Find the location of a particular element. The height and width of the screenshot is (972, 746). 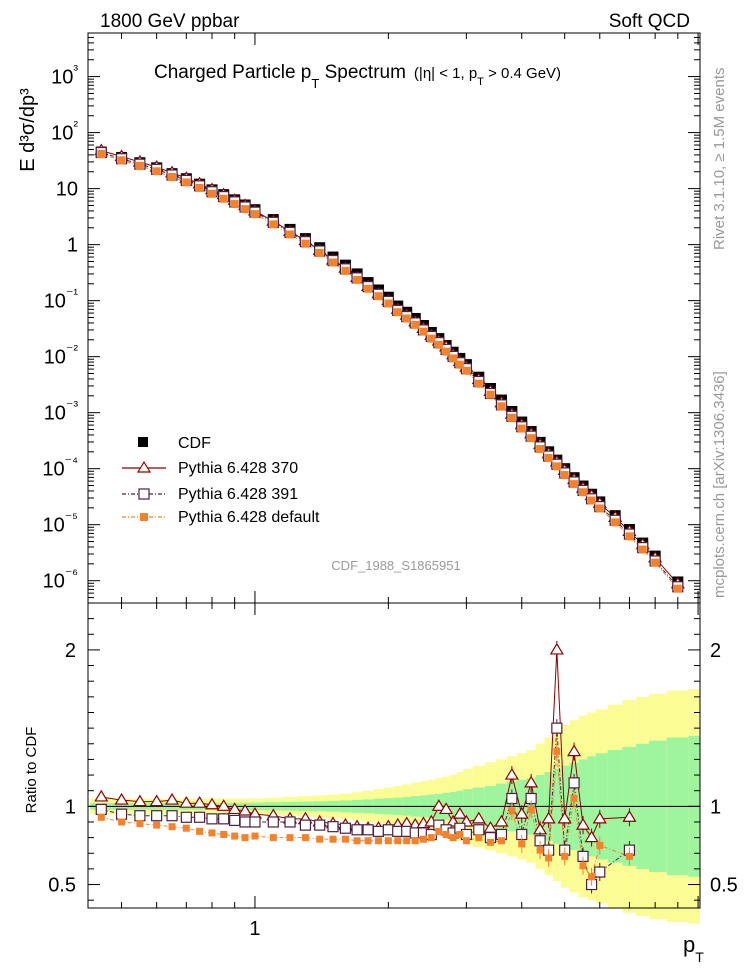

legend-label-370: Pythia 6.428 370 is located at coordinates (238, 468).